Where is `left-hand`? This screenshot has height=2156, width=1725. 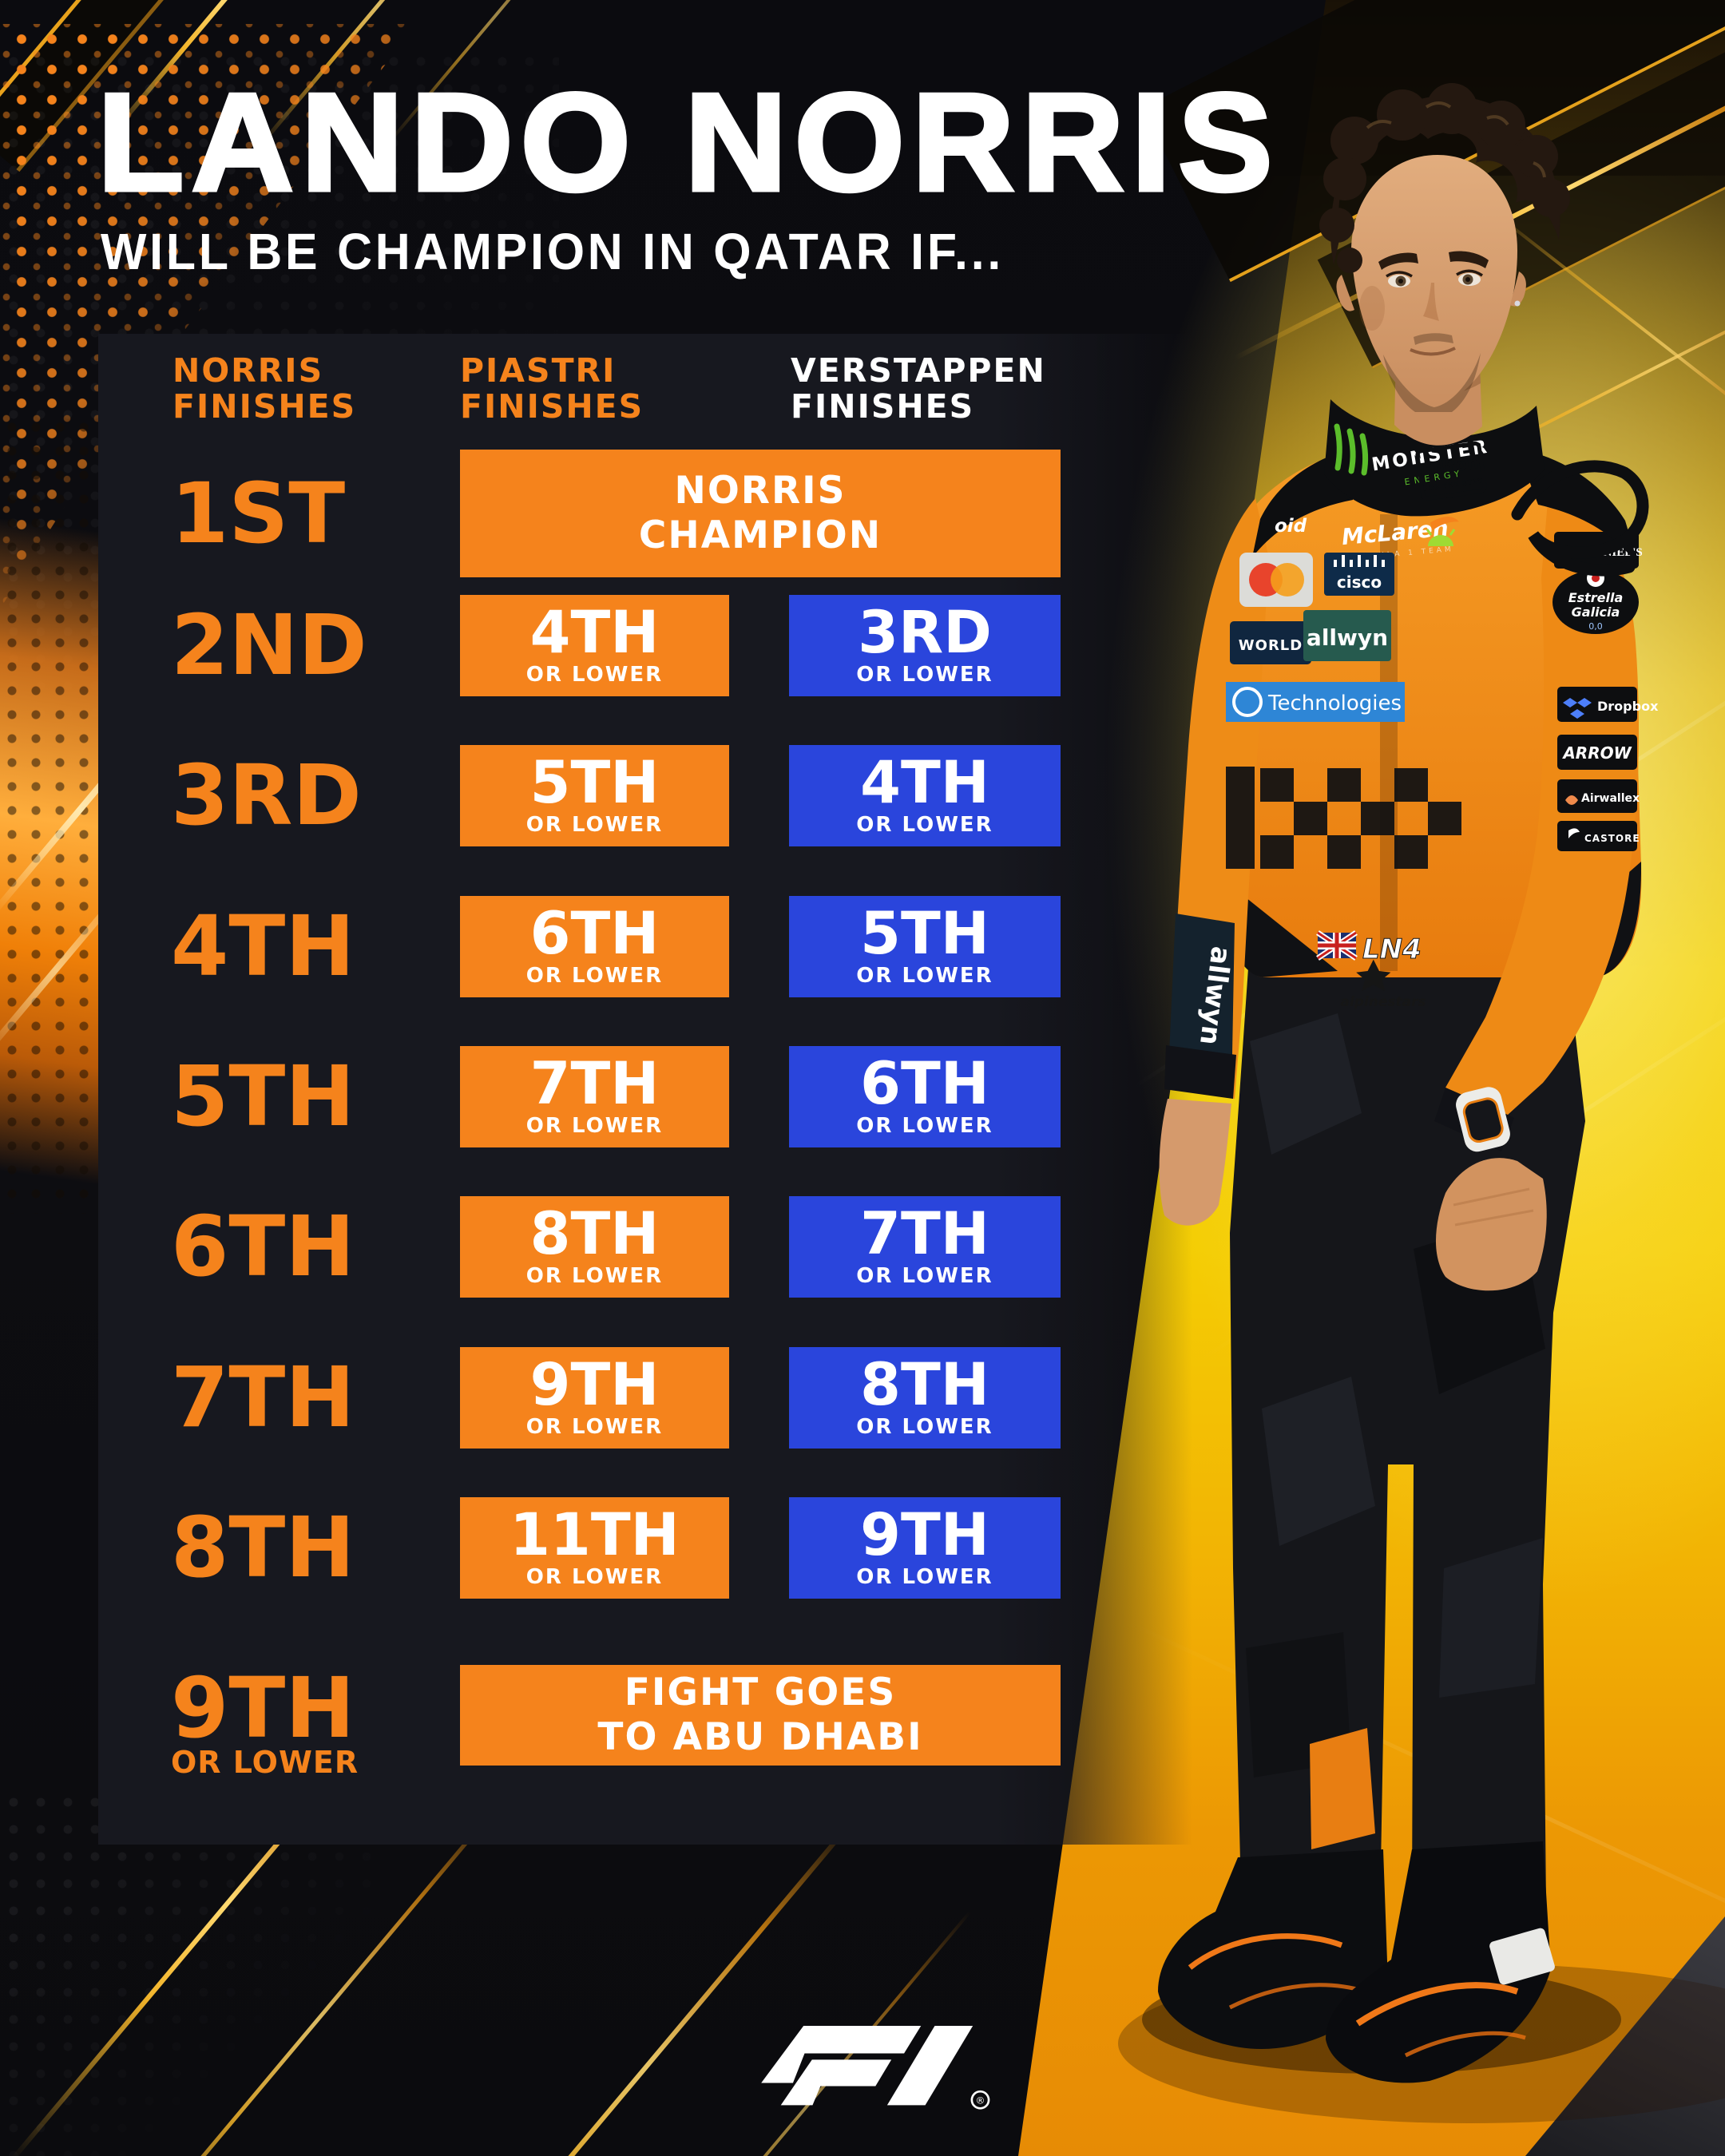 left-hand is located at coordinates (1195, 1162).